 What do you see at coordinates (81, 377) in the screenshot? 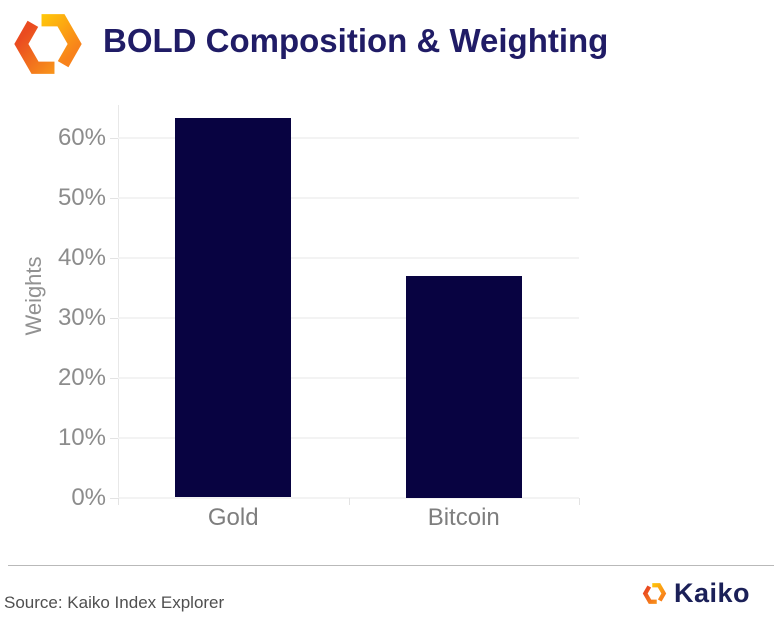
I see `y-axis-tick-label: 20%` at bounding box center [81, 377].